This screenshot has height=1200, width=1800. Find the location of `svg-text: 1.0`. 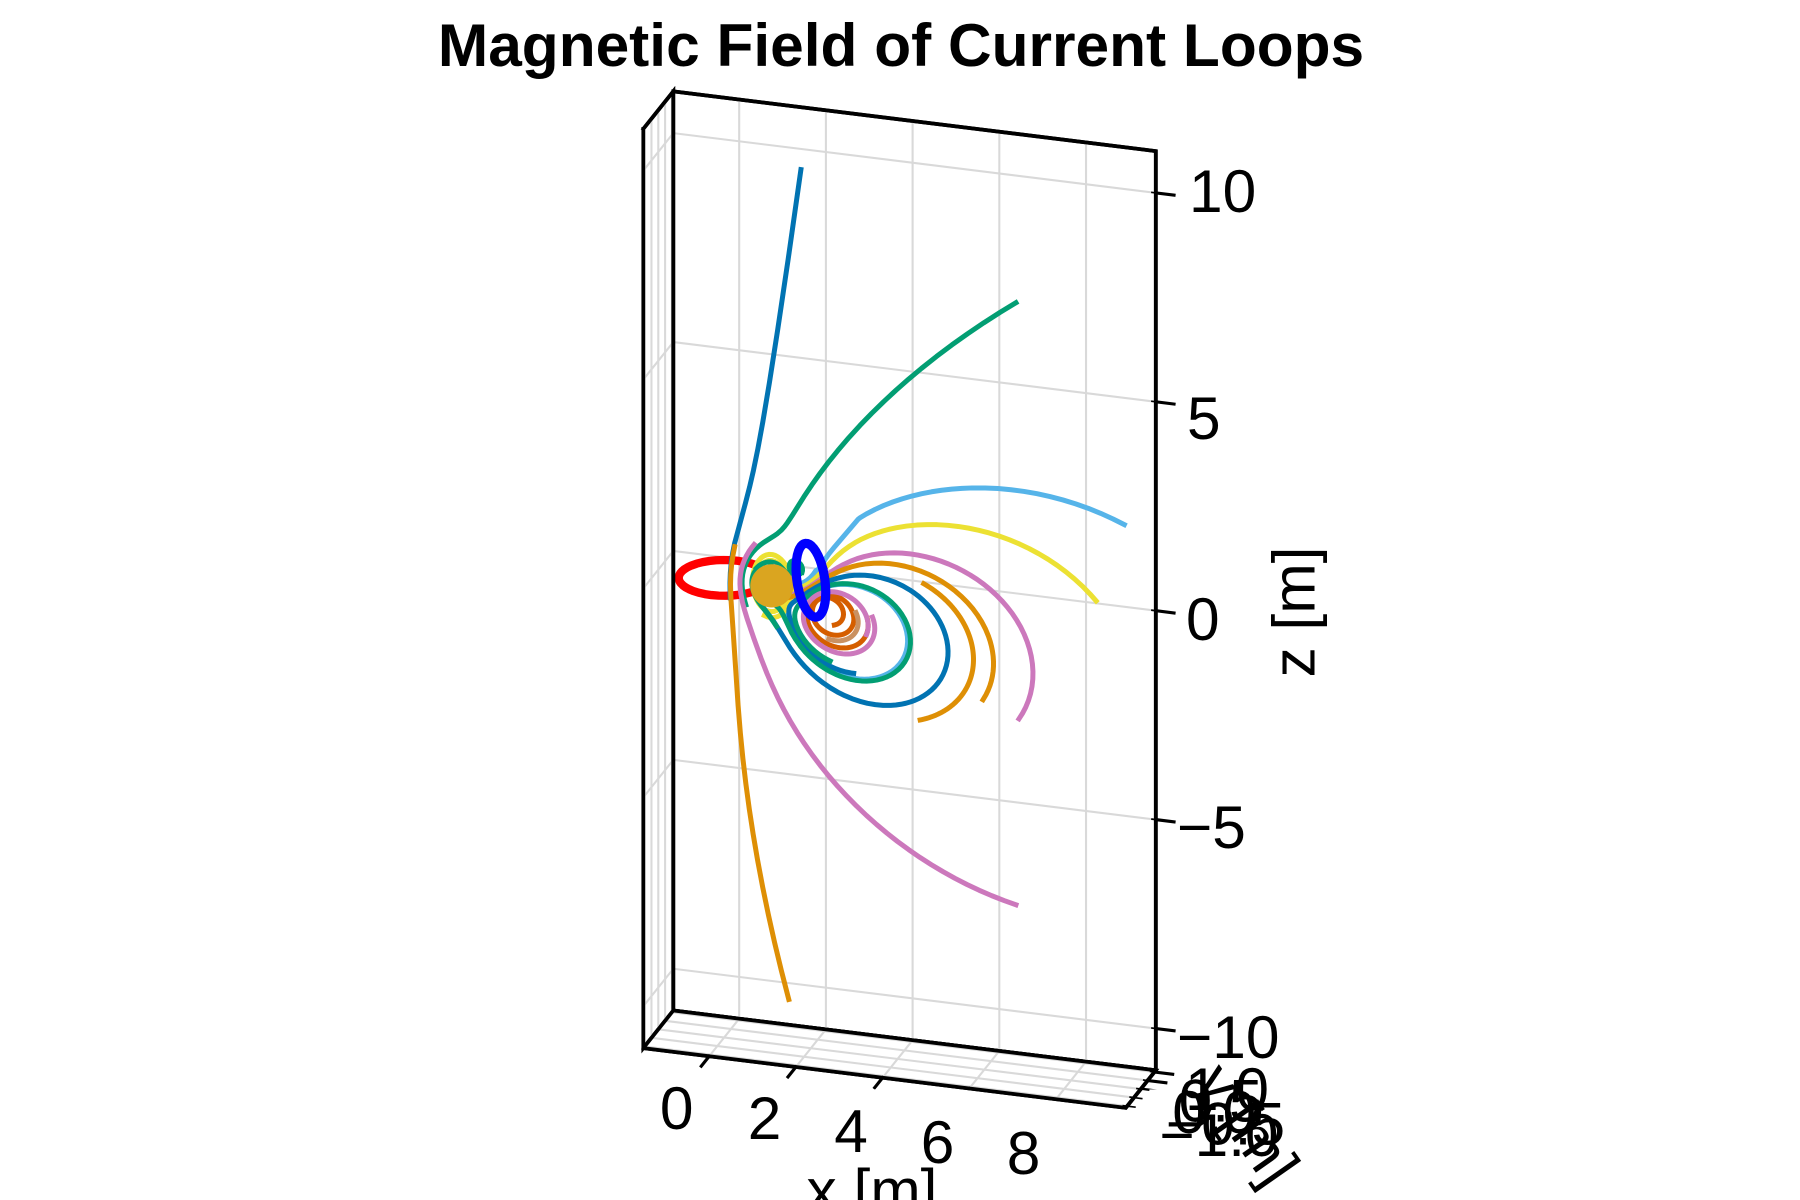

svg-text: 1.0 is located at coordinates (1227, 1089).